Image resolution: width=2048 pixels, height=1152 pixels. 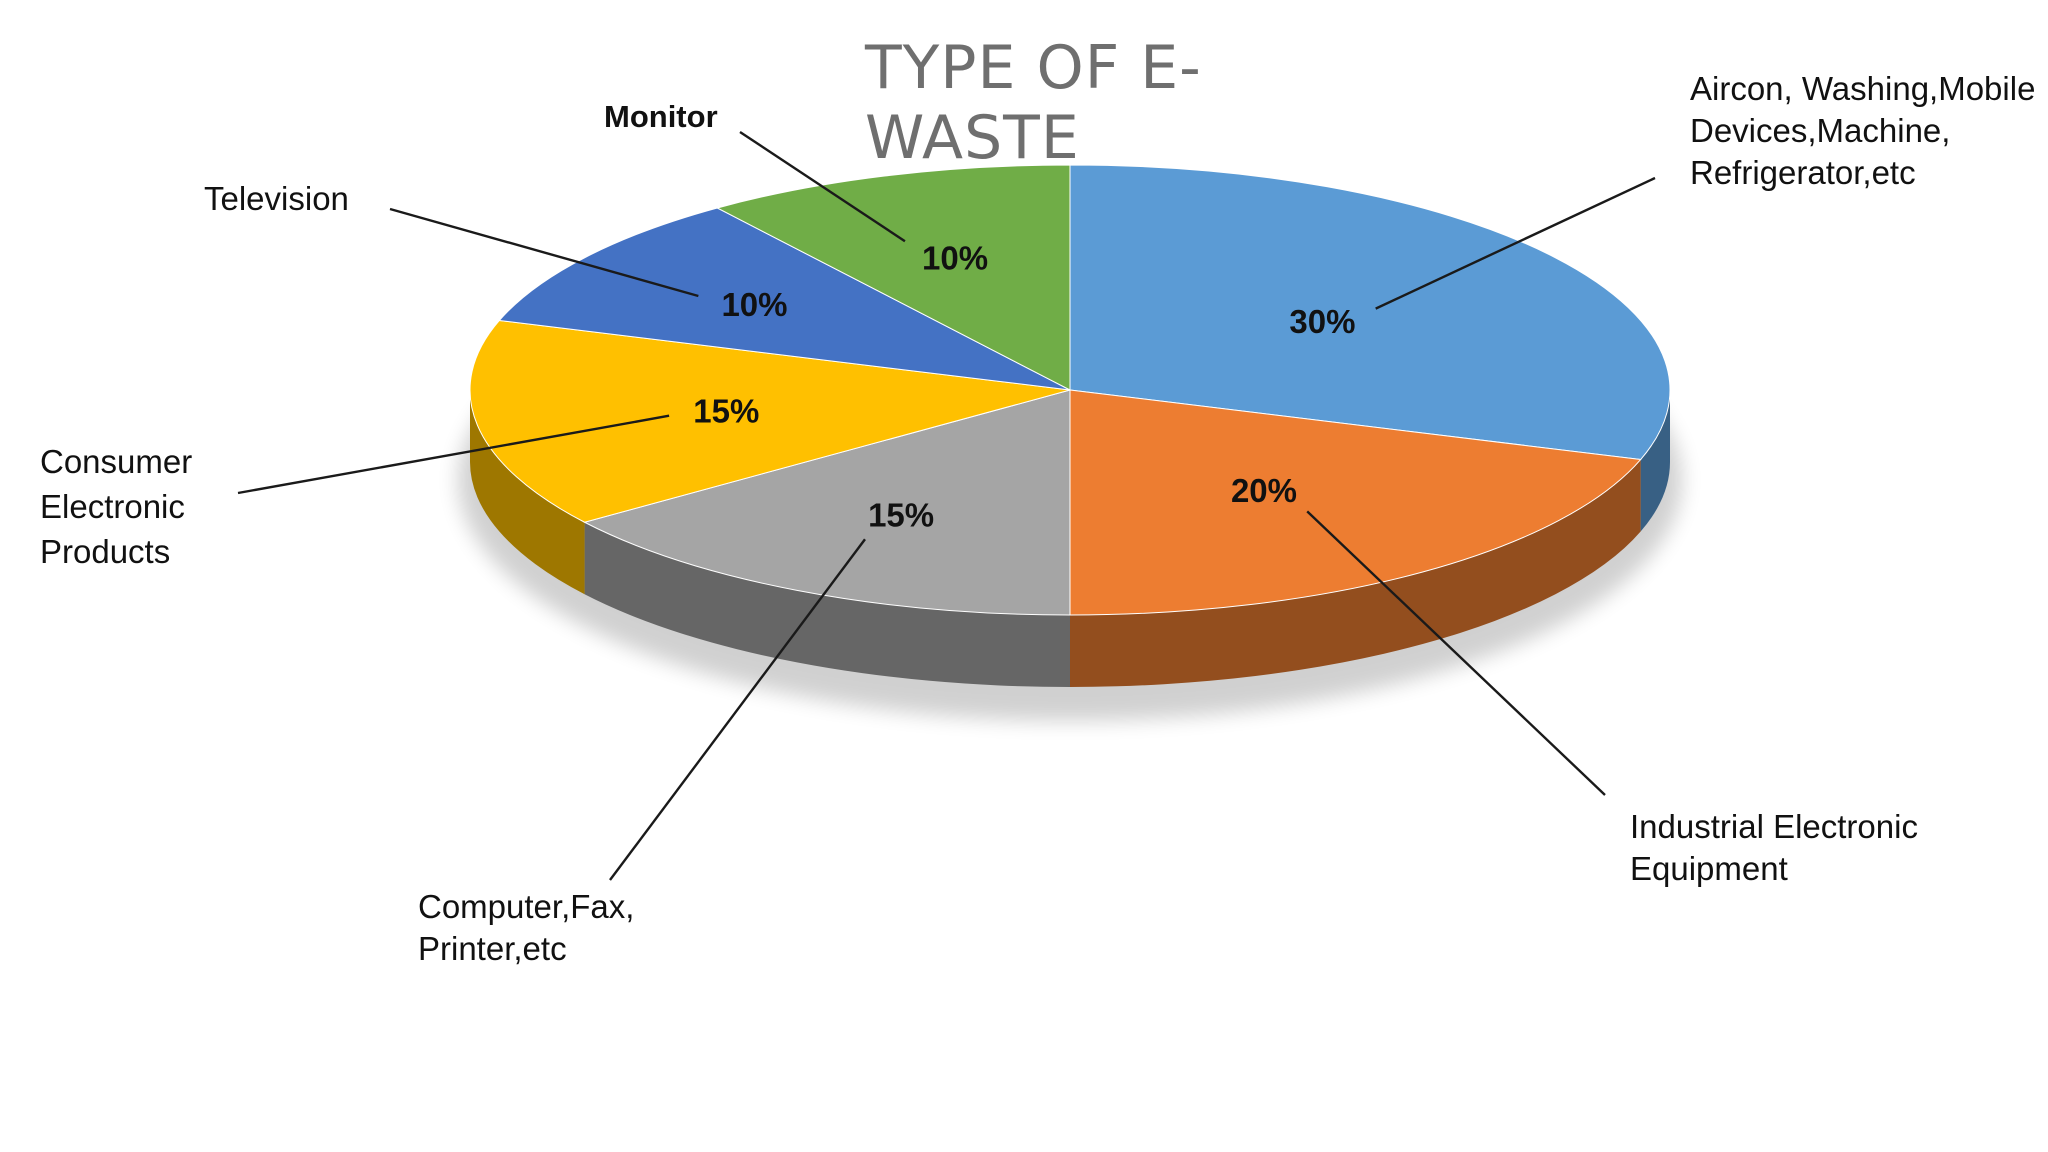 What do you see at coordinates (1820, 130) in the screenshot?
I see `category-label-line: Devices,Machine,` at bounding box center [1820, 130].